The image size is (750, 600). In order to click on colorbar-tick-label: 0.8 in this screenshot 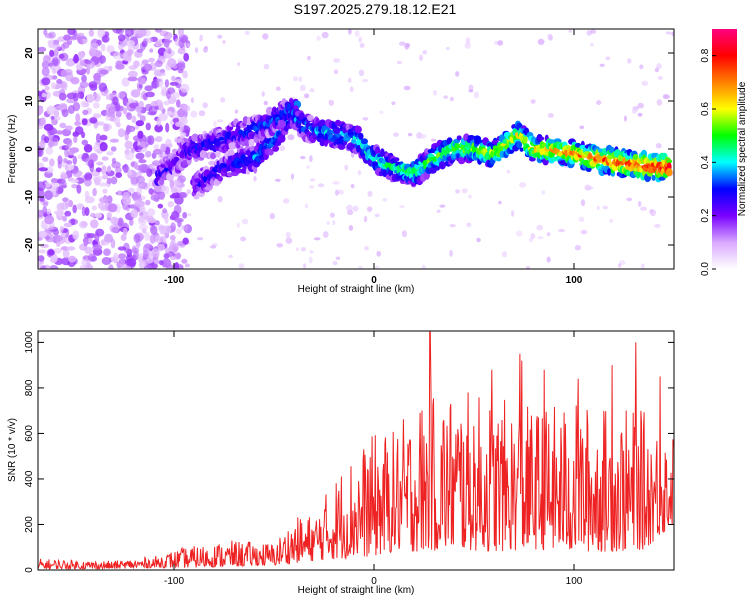, I will do `click(705, 55)`.